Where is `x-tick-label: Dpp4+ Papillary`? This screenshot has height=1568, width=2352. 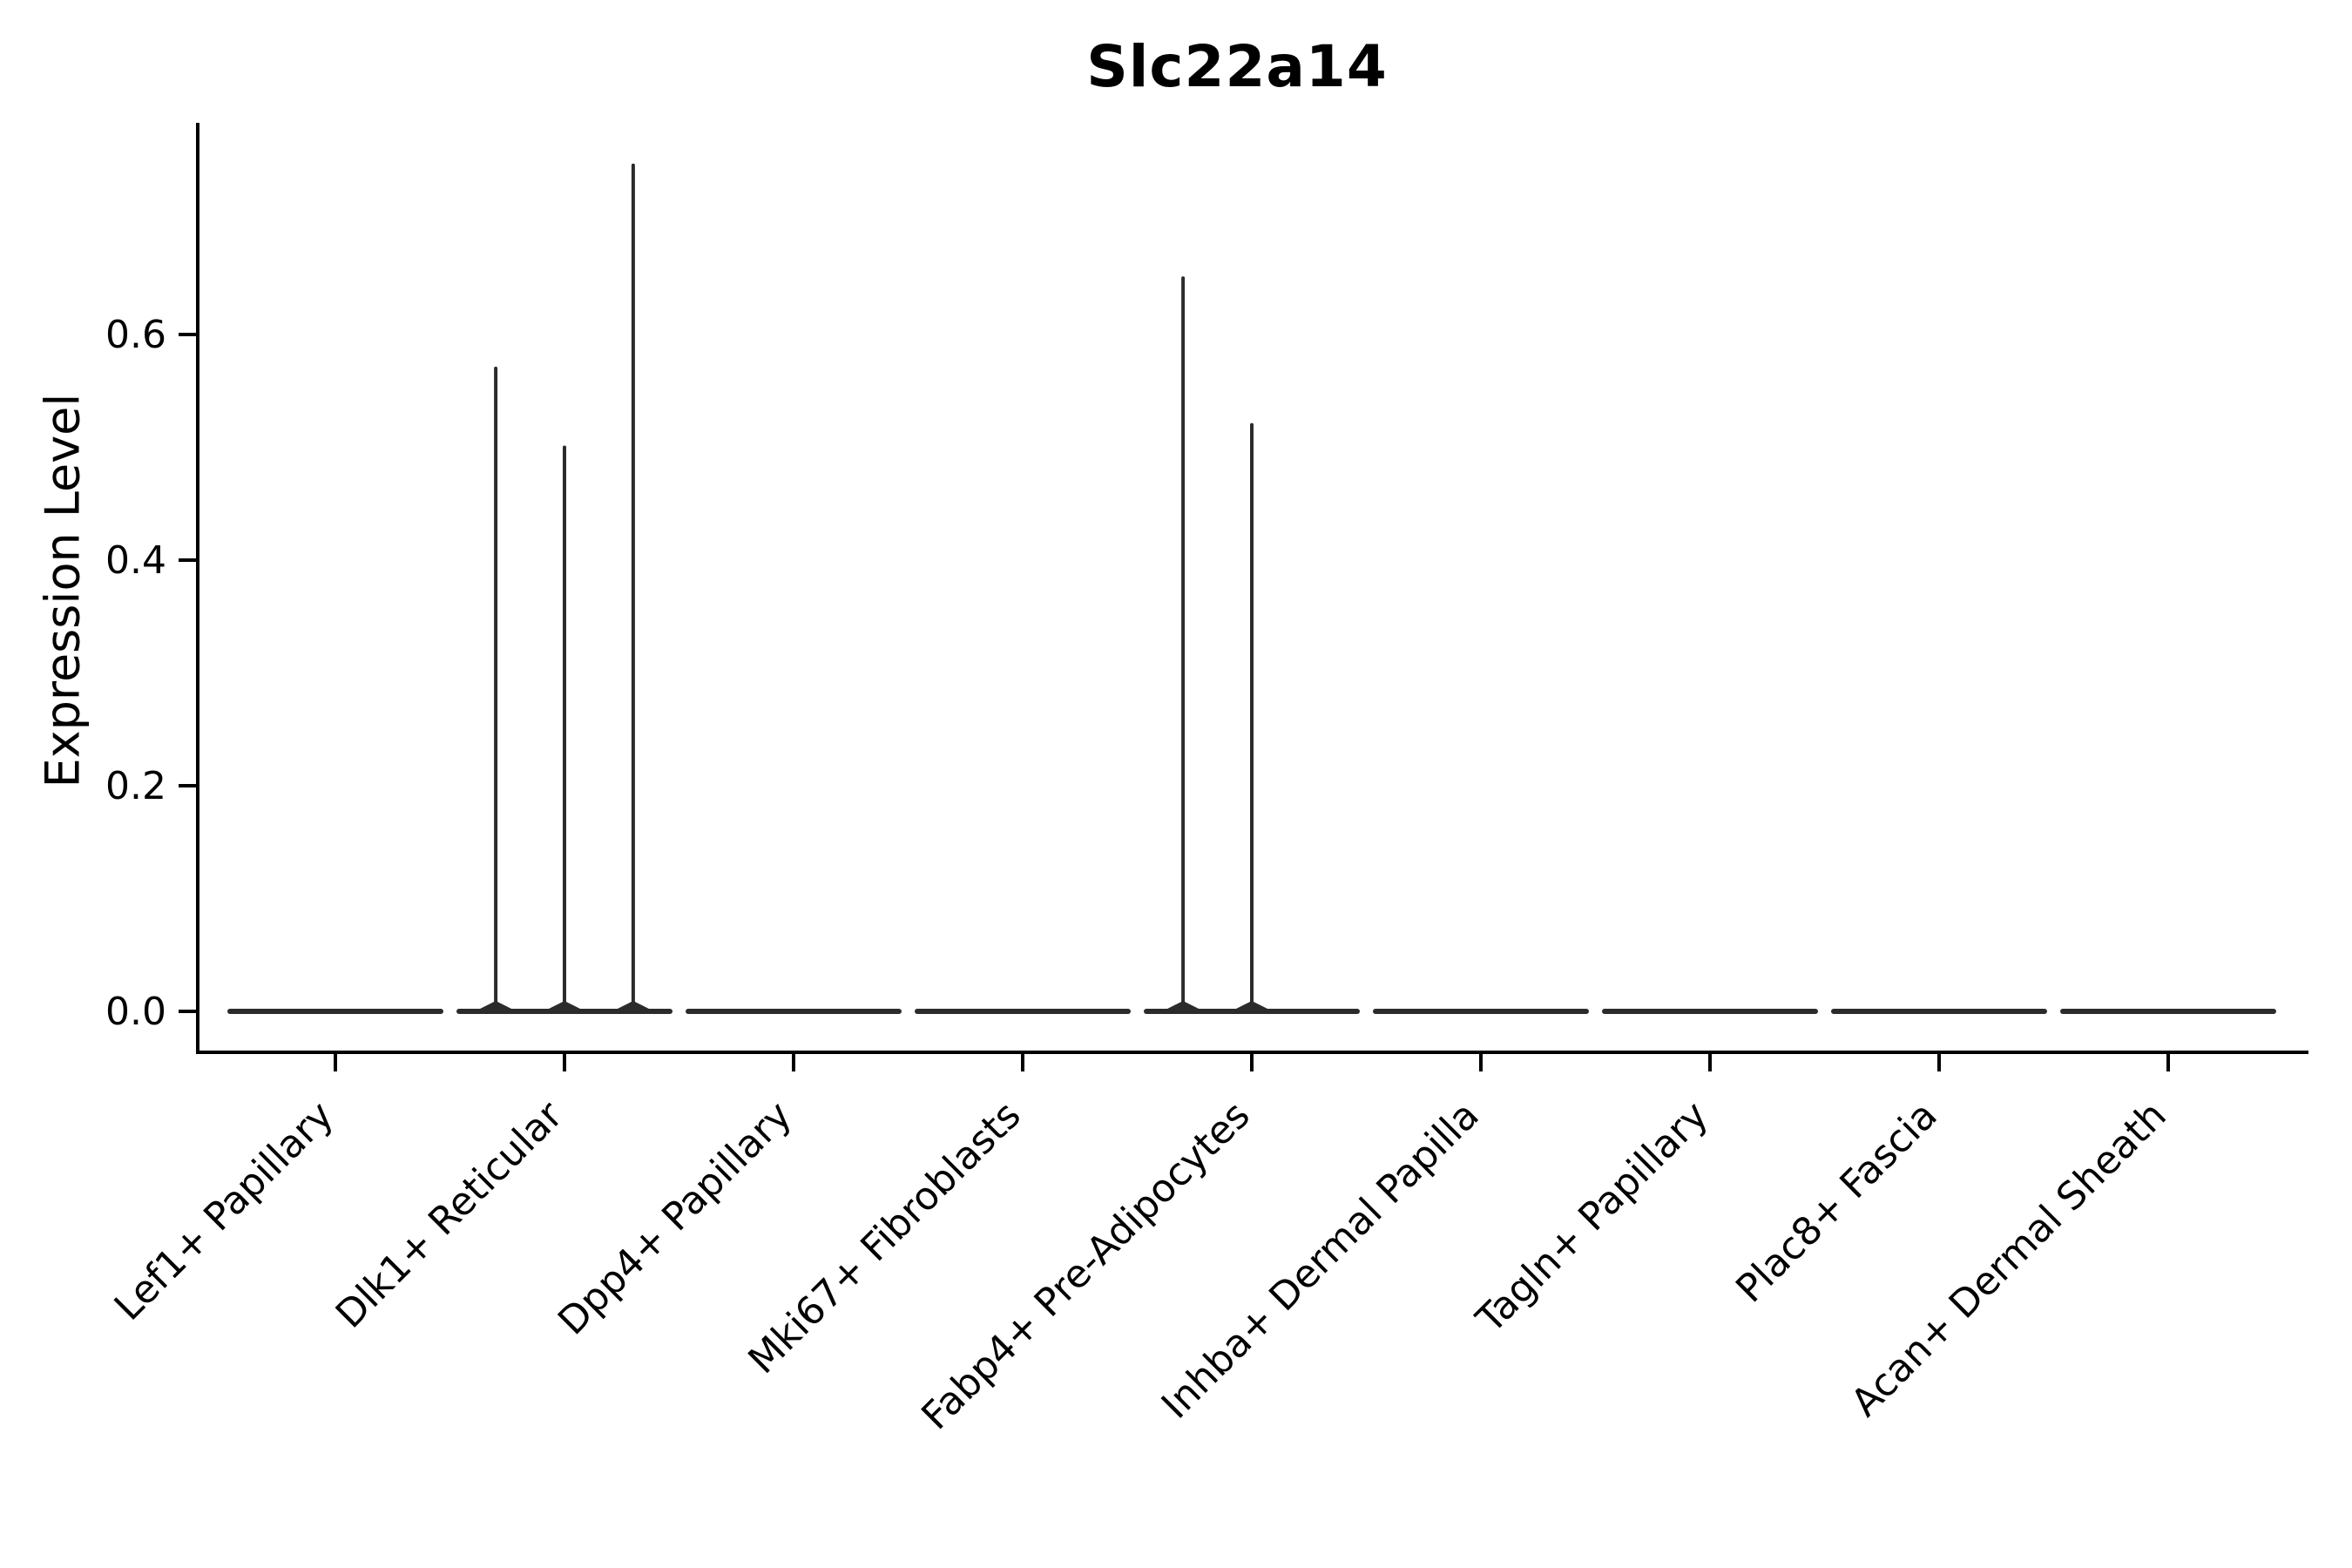 x-tick-label: Dpp4+ Papillary is located at coordinates (675, 1218).